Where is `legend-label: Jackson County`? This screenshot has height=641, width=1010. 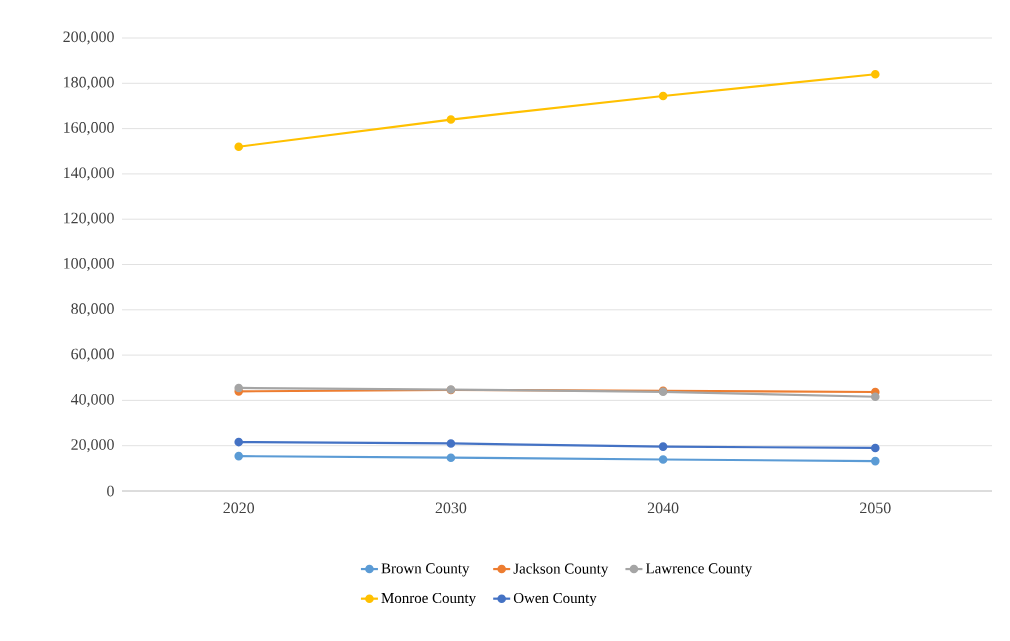
legend-label: Jackson County is located at coordinates (561, 570).